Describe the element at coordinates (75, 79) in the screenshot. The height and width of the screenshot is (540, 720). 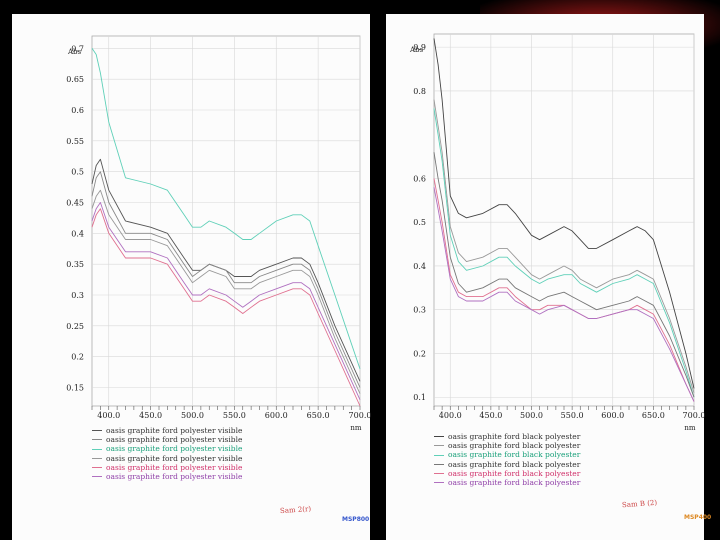
I see `y-tick-label: 0.65` at that location.